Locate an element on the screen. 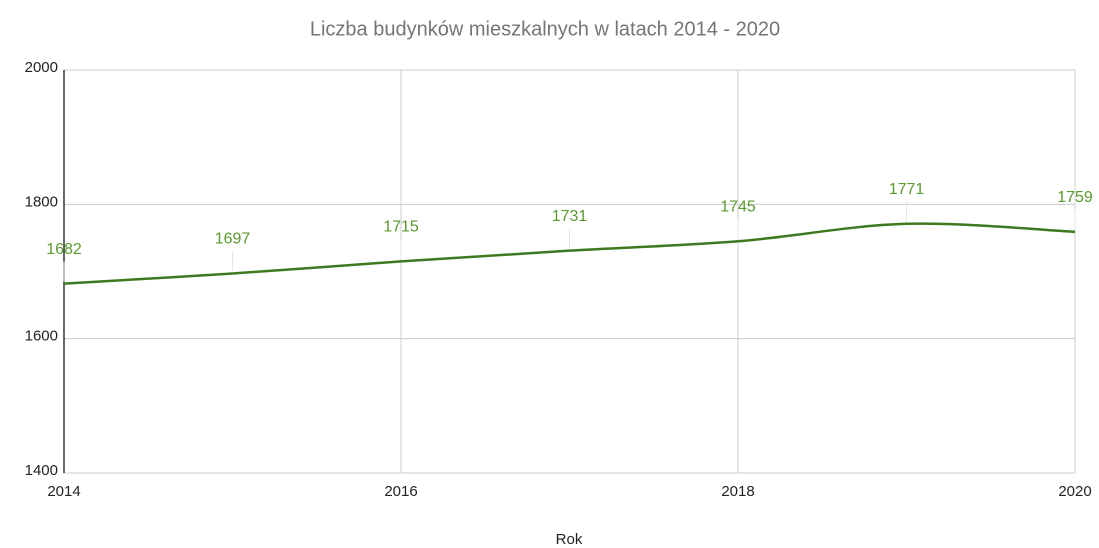  data-label: 1745 is located at coordinates (738, 206).